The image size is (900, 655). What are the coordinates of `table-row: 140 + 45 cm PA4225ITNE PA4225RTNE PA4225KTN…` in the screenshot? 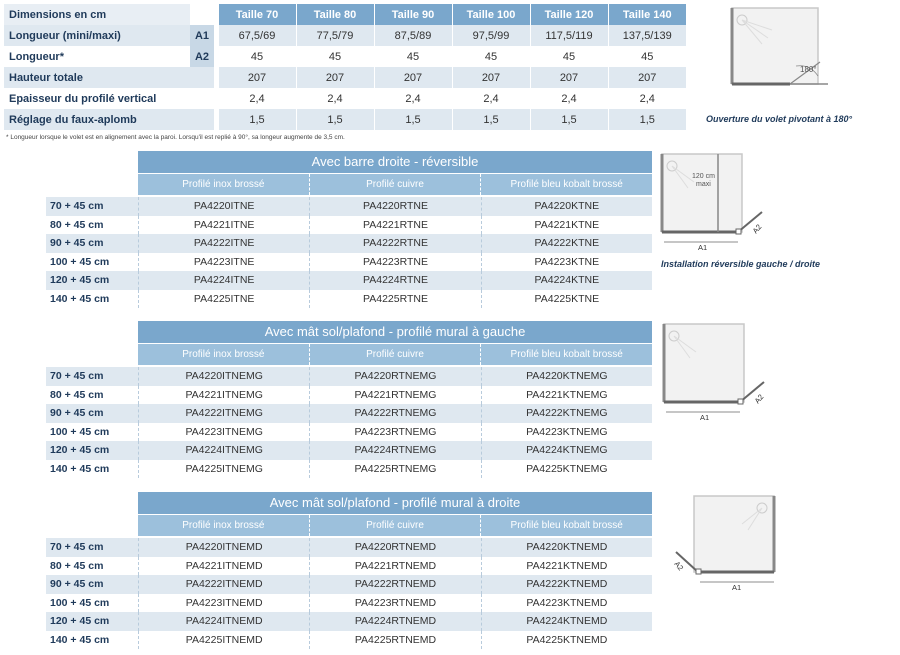 It's located at (349, 298).